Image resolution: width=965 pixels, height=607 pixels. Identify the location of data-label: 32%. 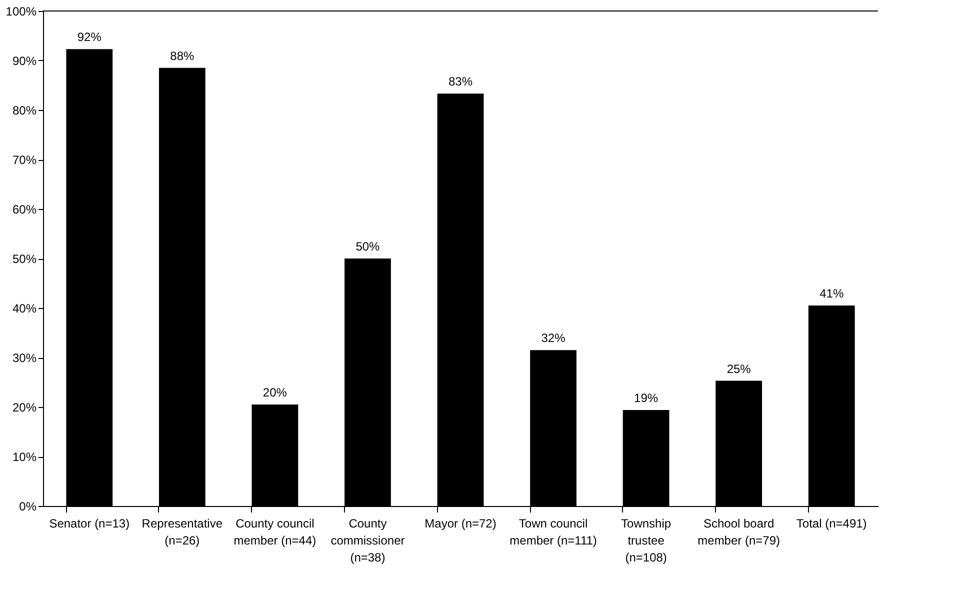
(553, 338).